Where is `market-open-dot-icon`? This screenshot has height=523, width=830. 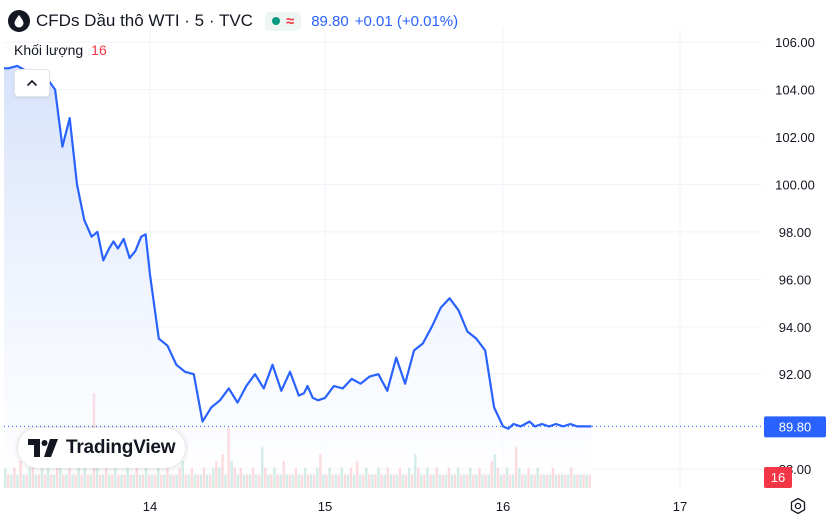 market-open-dot-icon is located at coordinates (275, 21).